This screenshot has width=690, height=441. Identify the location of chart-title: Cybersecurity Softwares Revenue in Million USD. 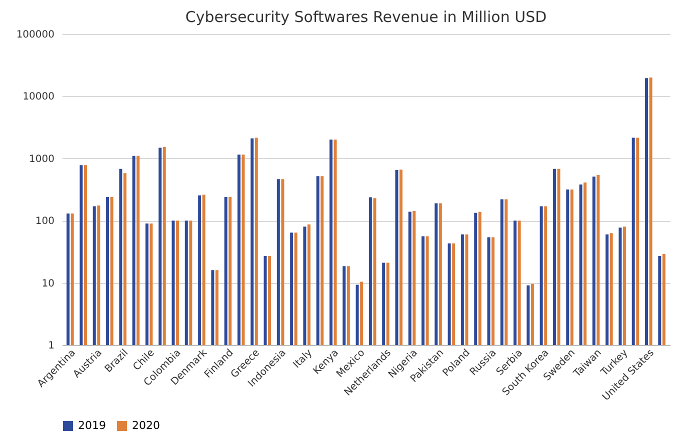
(366, 17).